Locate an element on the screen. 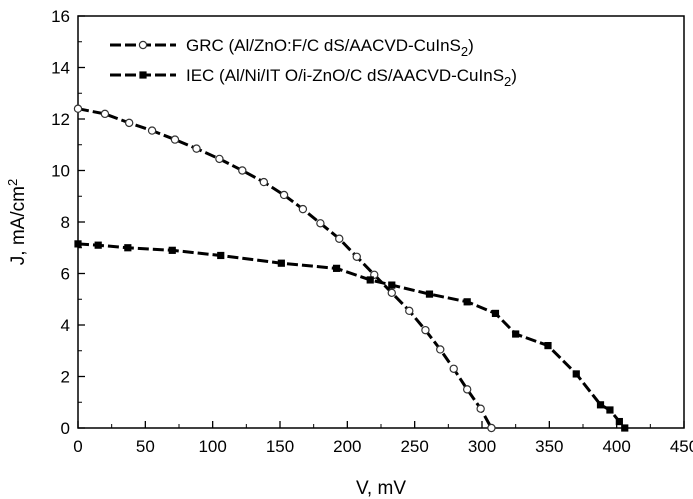  x-tick-label: 300 is located at coordinates (482, 446).